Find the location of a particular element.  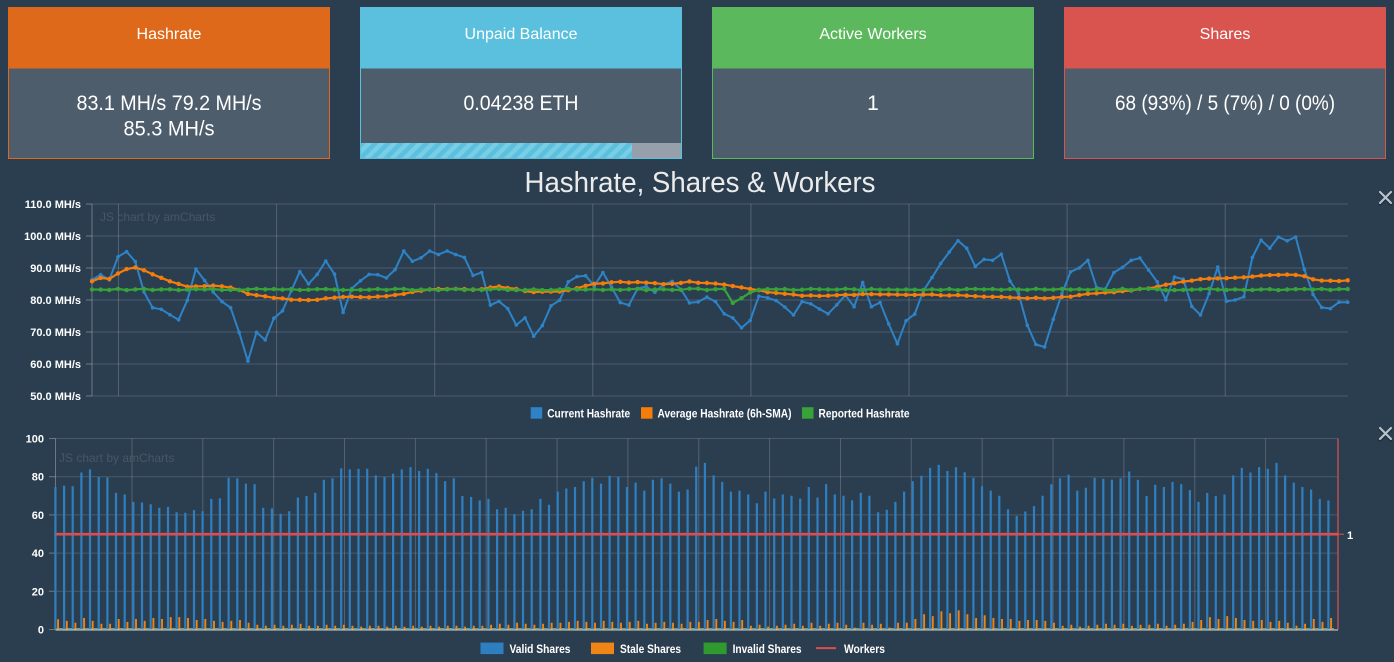

svg-text: Unpaid Balance is located at coordinates (521, 34).